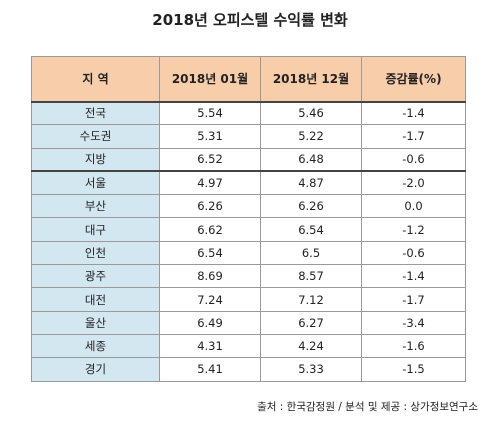 The image size is (500, 432). I want to click on table-header-row: 지 역 2018년 01월 2018년 12월 증감률(%), so click(248, 79).